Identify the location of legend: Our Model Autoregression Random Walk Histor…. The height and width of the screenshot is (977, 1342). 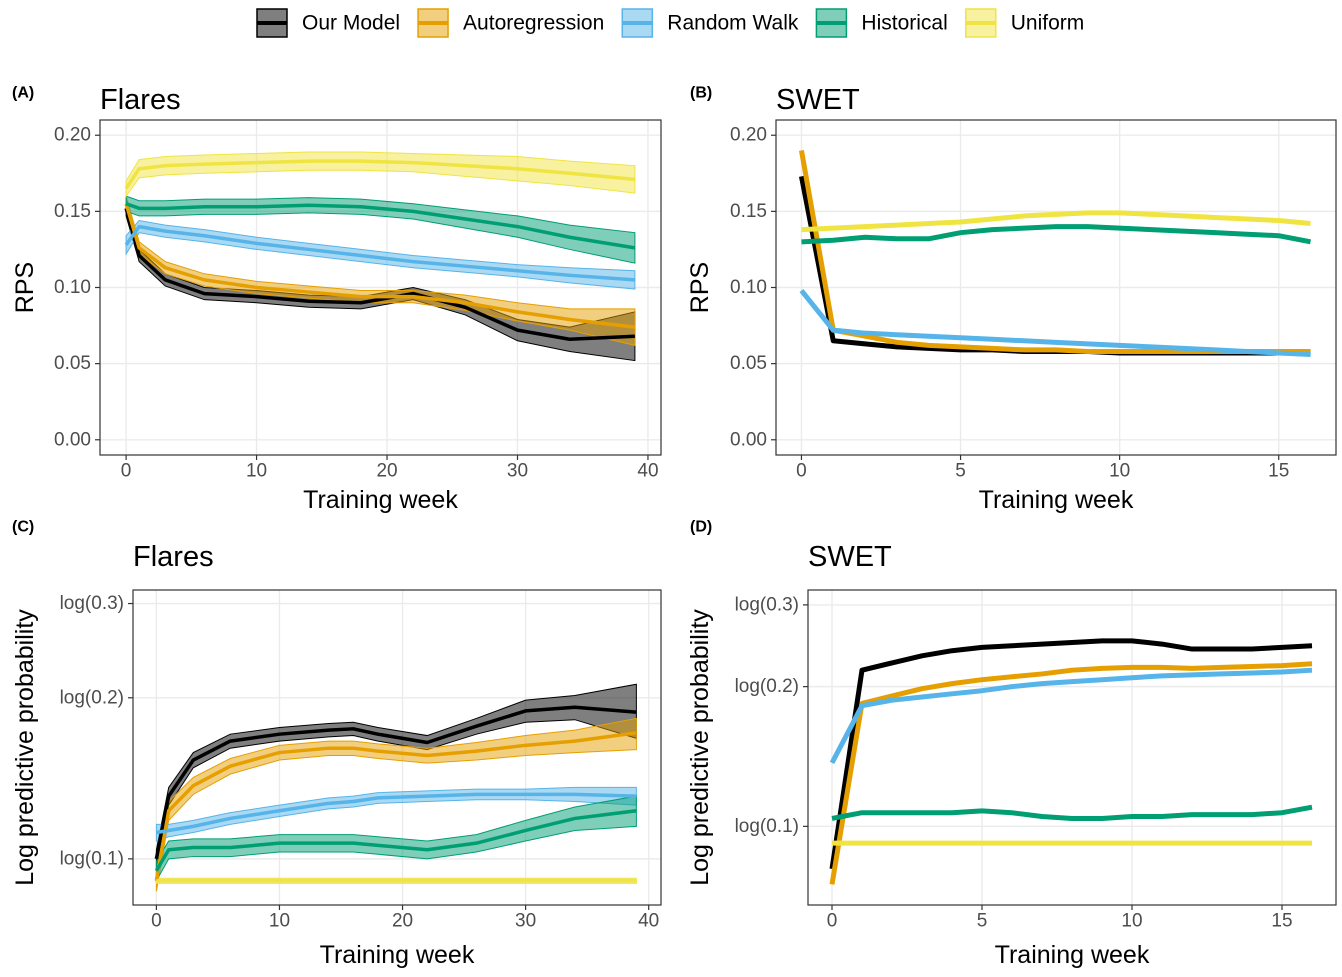
(670, 23).